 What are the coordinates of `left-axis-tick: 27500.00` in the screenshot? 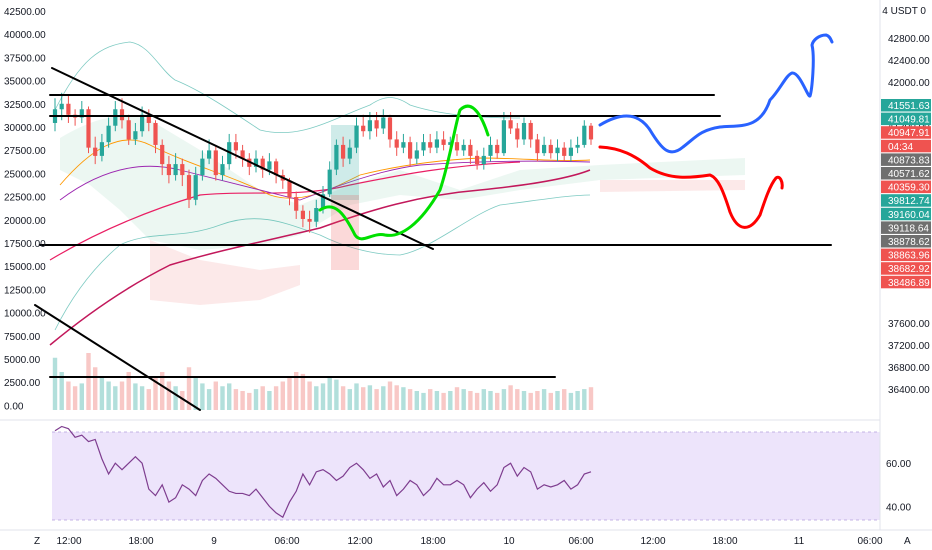 It's located at (25, 151).